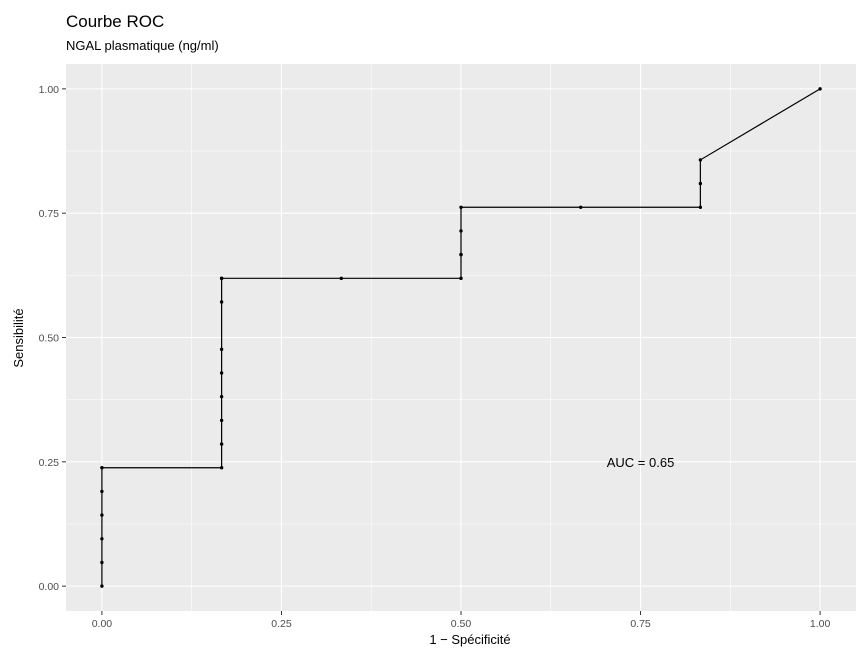 The image size is (863, 649). What do you see at coordinates (640, 624) in the screenshot?
I see `x-tick-label: 0.75` at bounding box center [640, 624].